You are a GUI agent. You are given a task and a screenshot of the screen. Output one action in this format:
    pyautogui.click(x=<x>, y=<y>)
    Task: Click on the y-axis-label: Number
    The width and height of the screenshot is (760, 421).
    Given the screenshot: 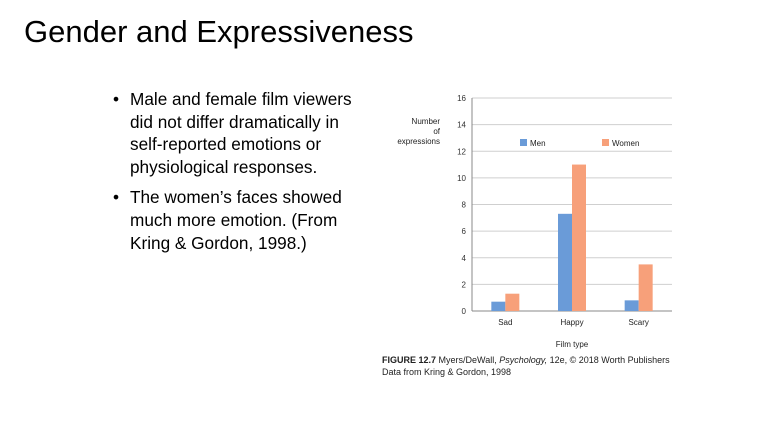 What is the action you would take?
    pyautogui.click(x=426, y=121)
    